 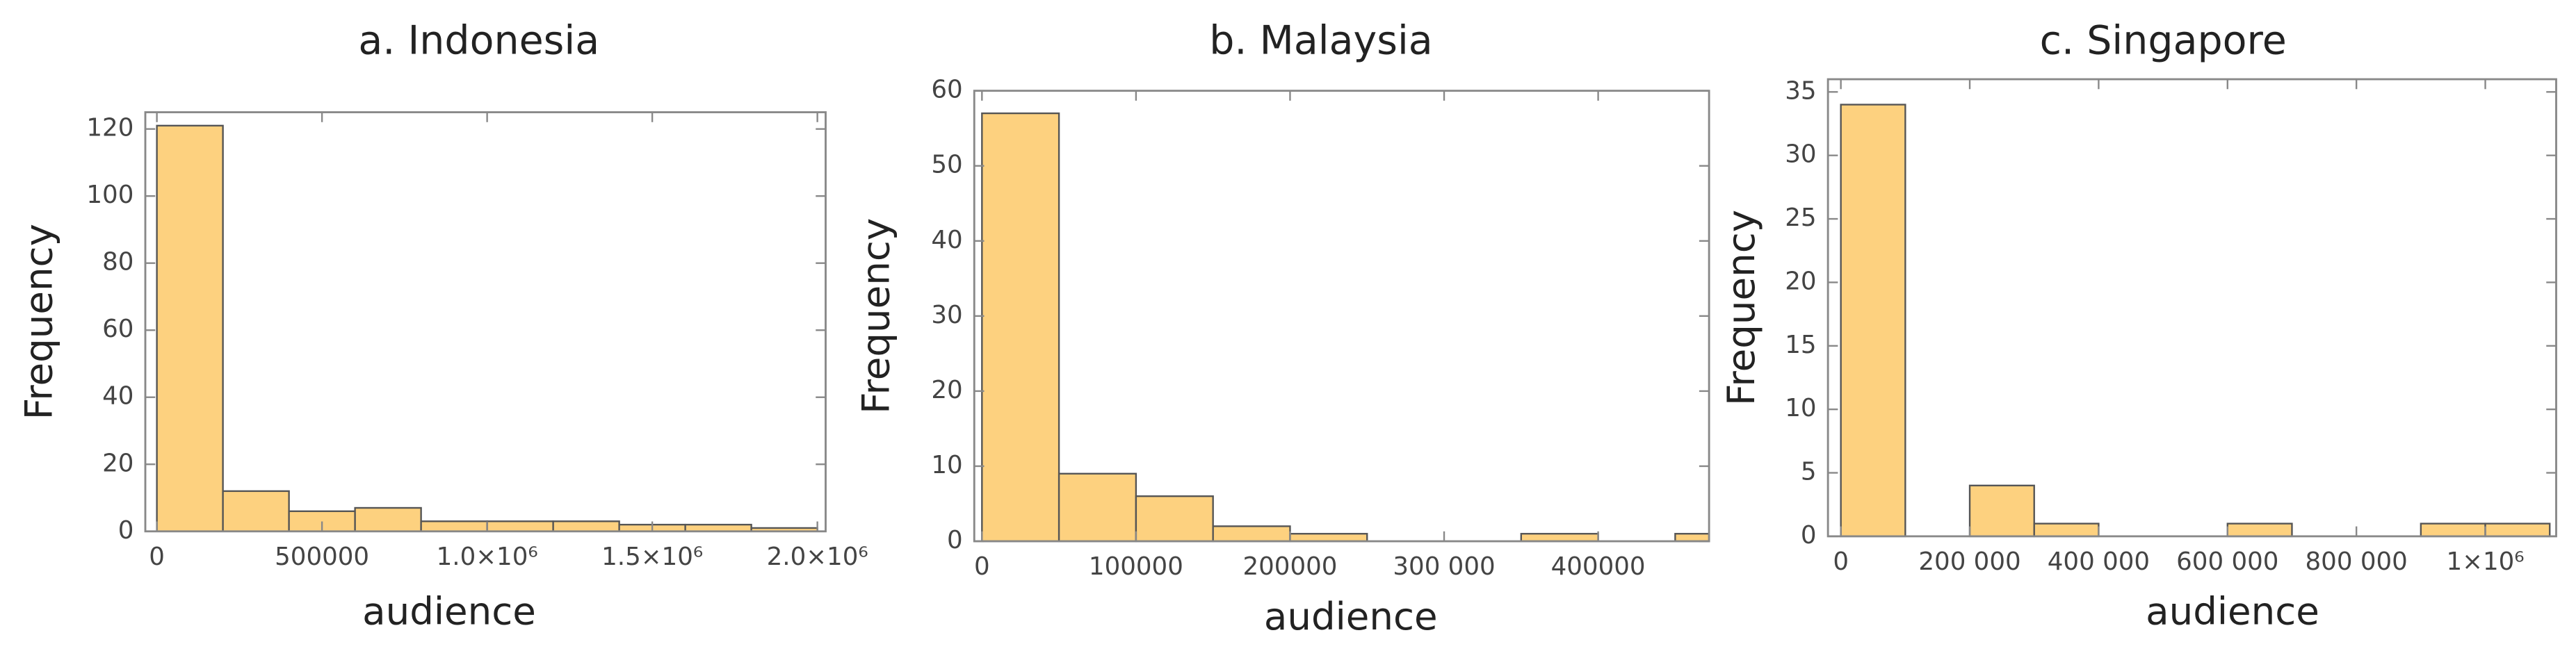 What do you see at coordinates (109, 128) in the screenshot?
I see `y-tick-label: 120` at bounding box center [109, 128].